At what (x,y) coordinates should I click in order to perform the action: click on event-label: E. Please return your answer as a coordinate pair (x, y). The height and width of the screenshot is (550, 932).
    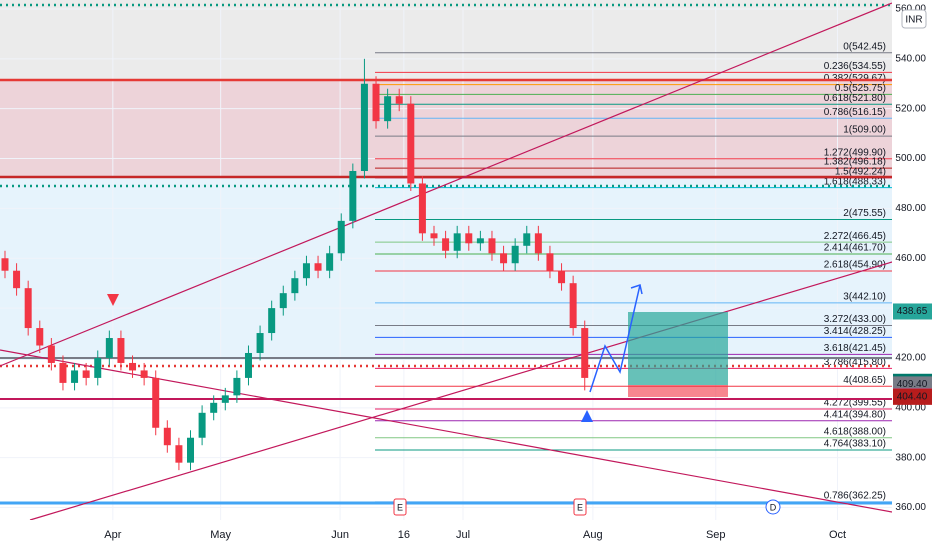
    Looking at the image, I should click on (400, 507).